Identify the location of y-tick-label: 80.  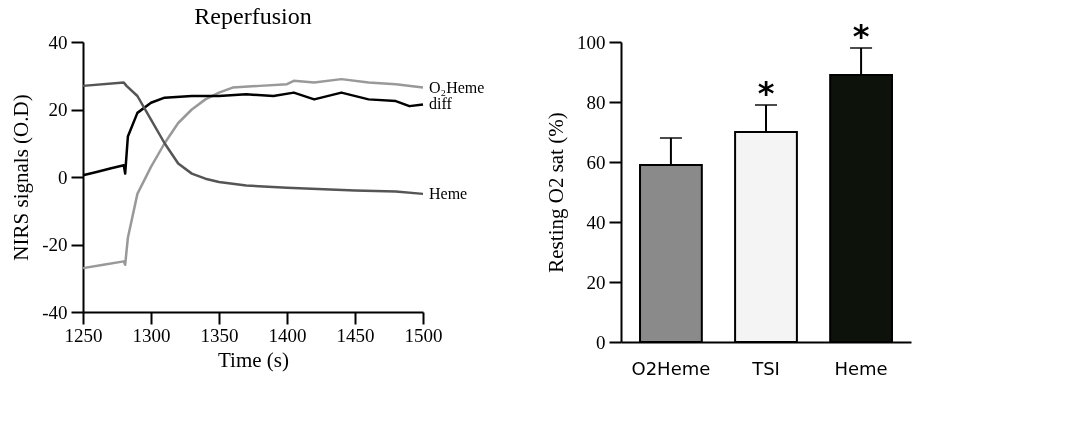
(596, 102).